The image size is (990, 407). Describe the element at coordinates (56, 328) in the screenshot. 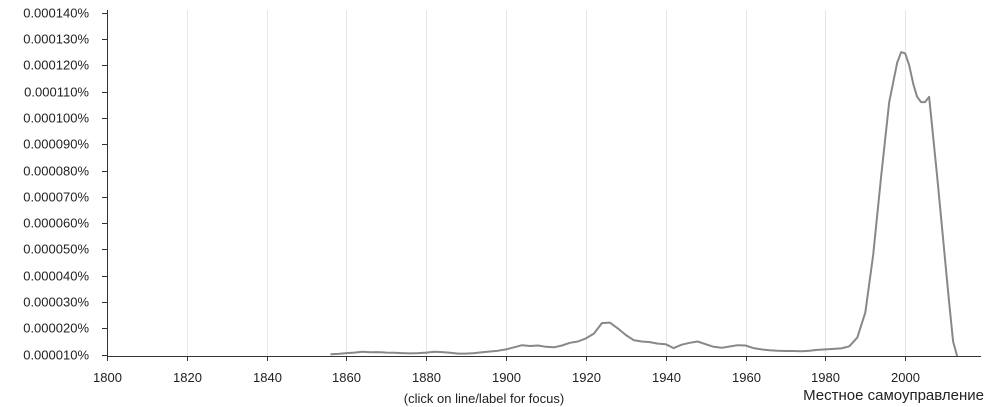

I see `y-tick-label: 0.000020%` at that location.